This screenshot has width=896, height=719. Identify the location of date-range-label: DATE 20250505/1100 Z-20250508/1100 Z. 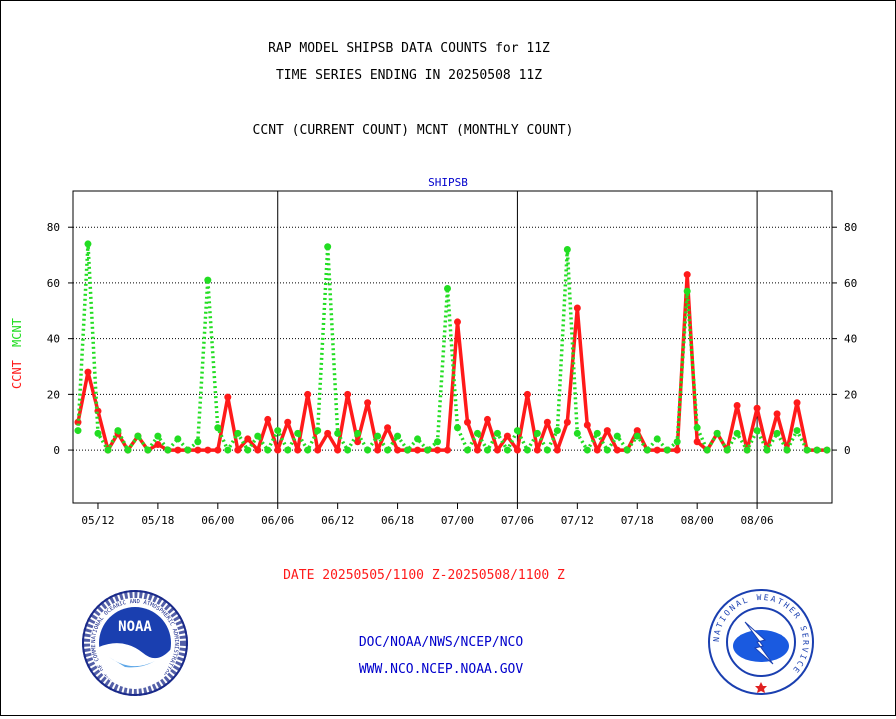
(424, 575).